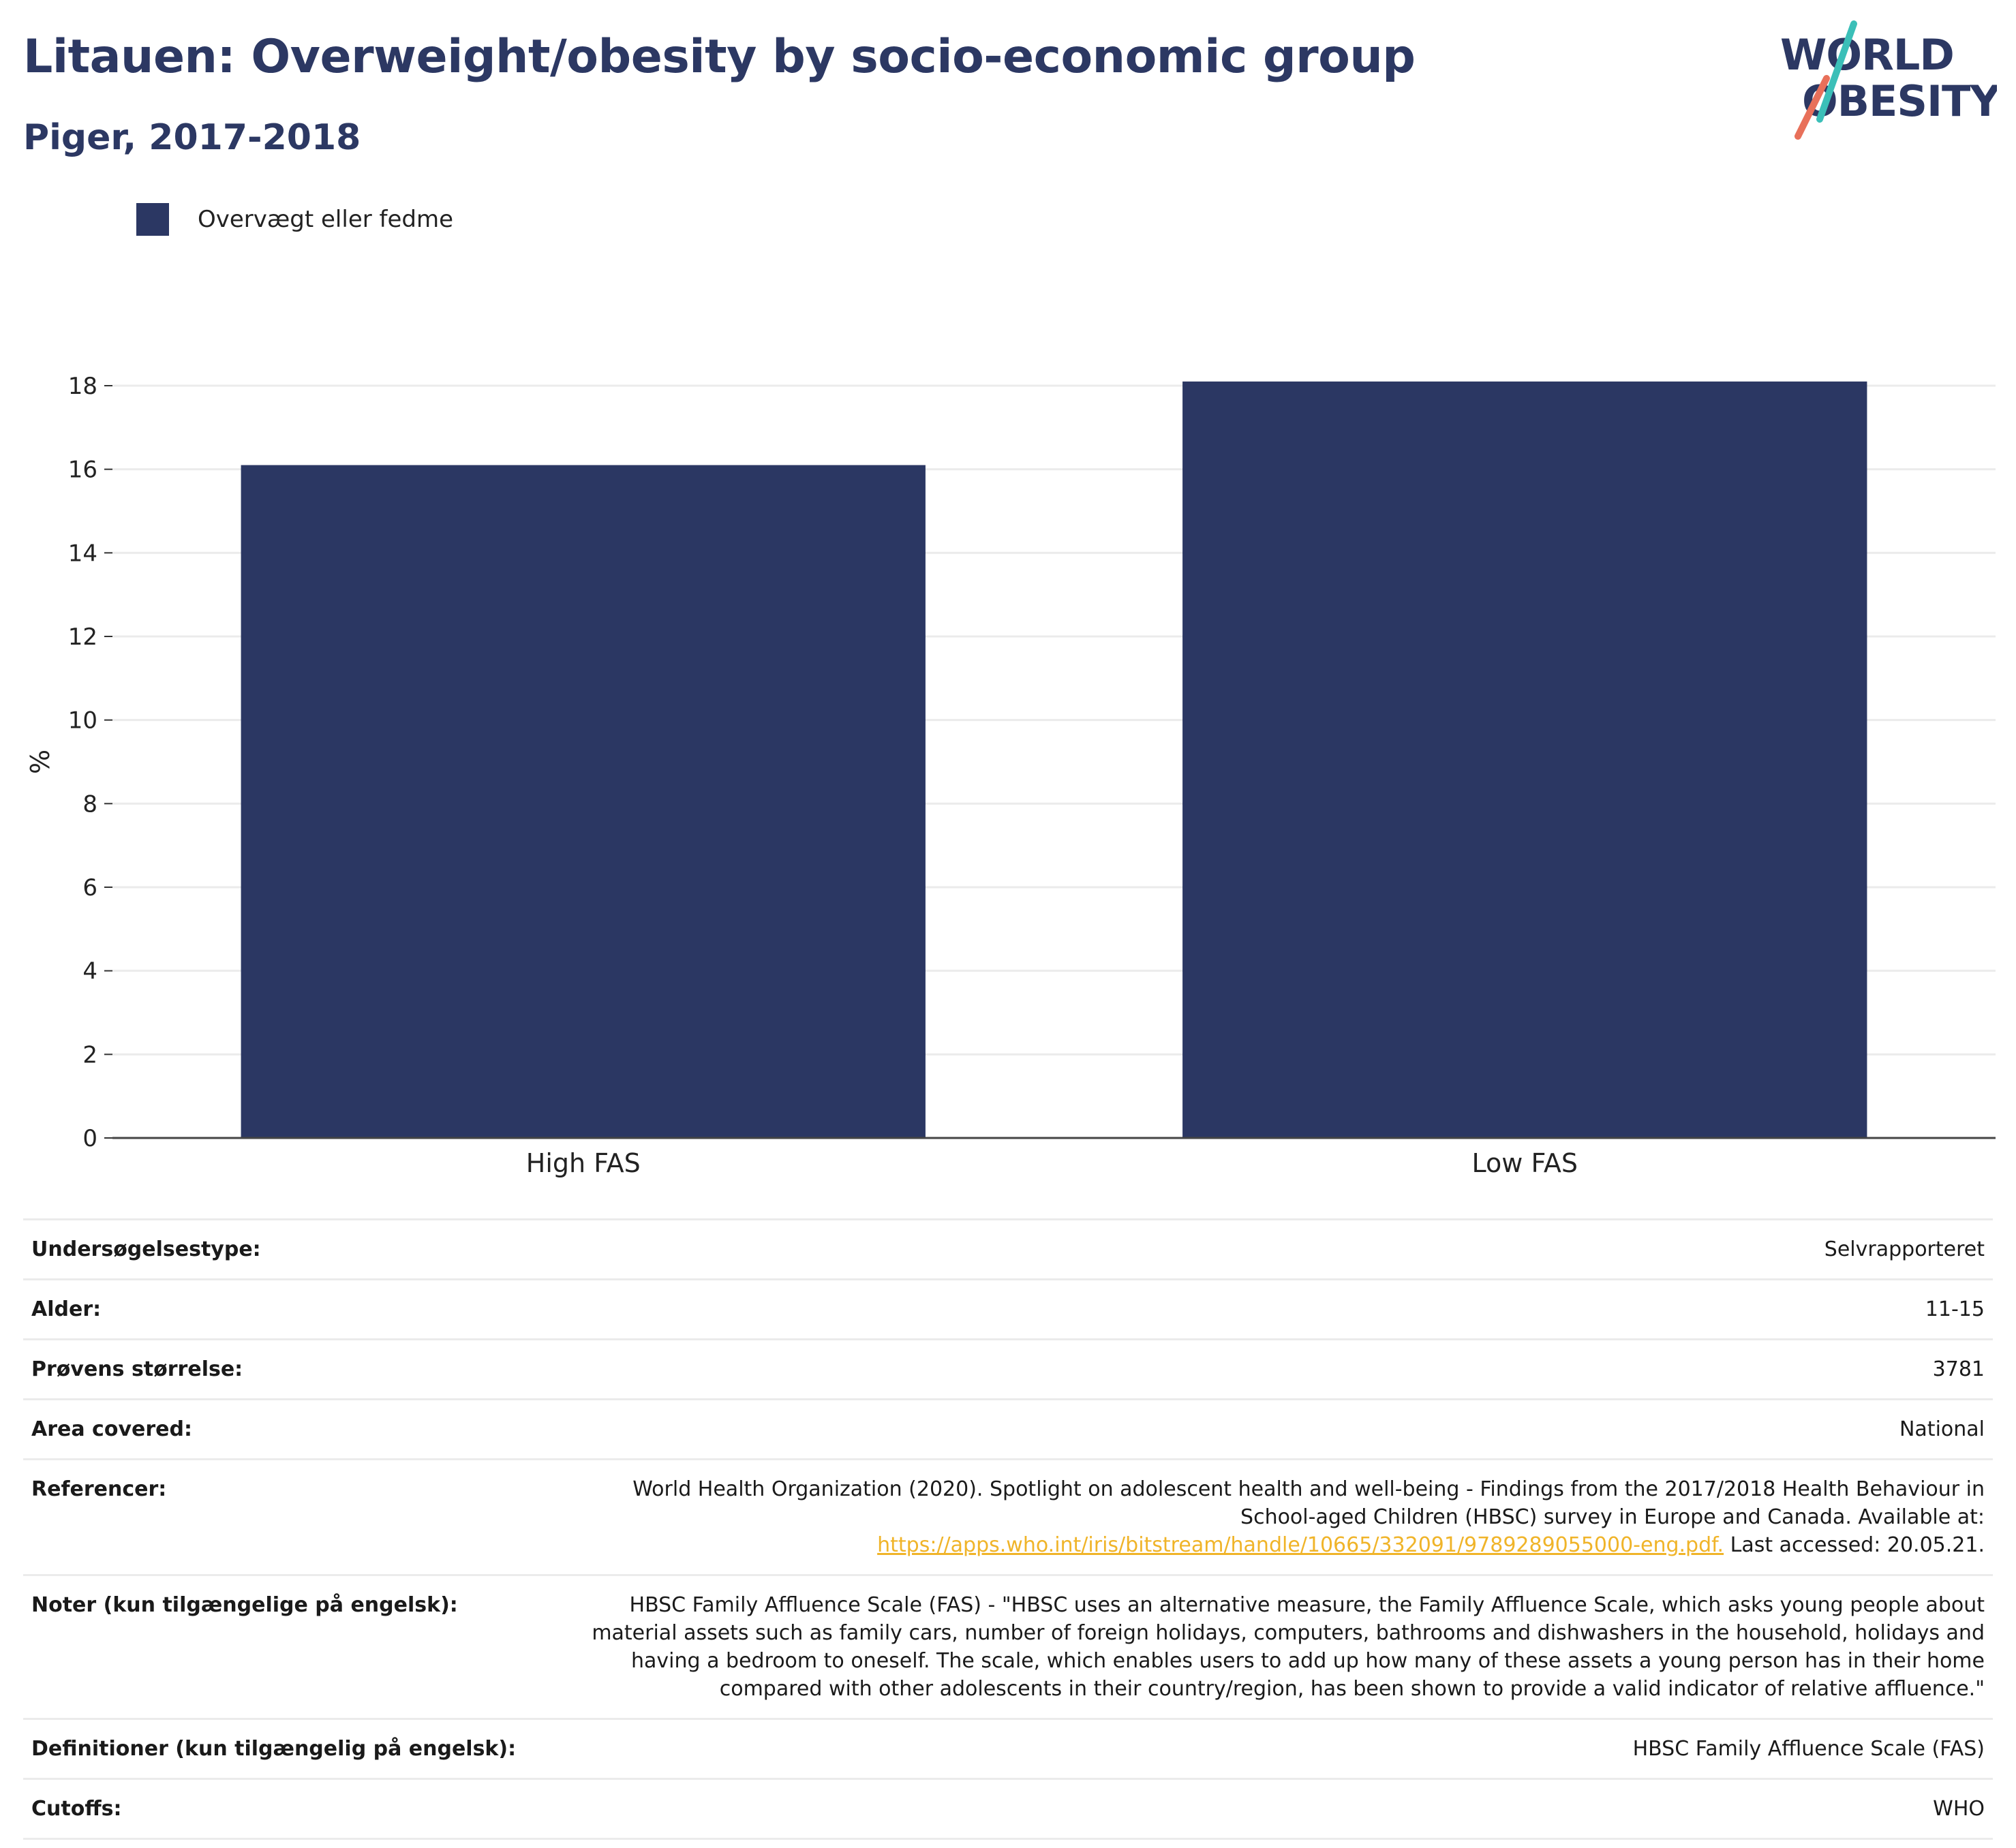 The width and height of the screenshot is (2016, 1848). What do you see at coordinates (82, 721) in the screenshot?
I see `y-tick-label: 10` at bounding box center [82, 721].